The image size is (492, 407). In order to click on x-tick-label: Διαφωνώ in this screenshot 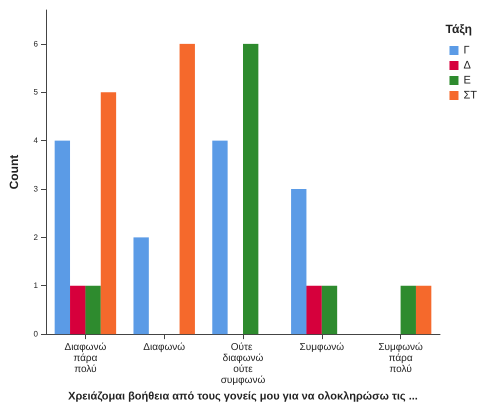, I will do `click(164, 348)`.